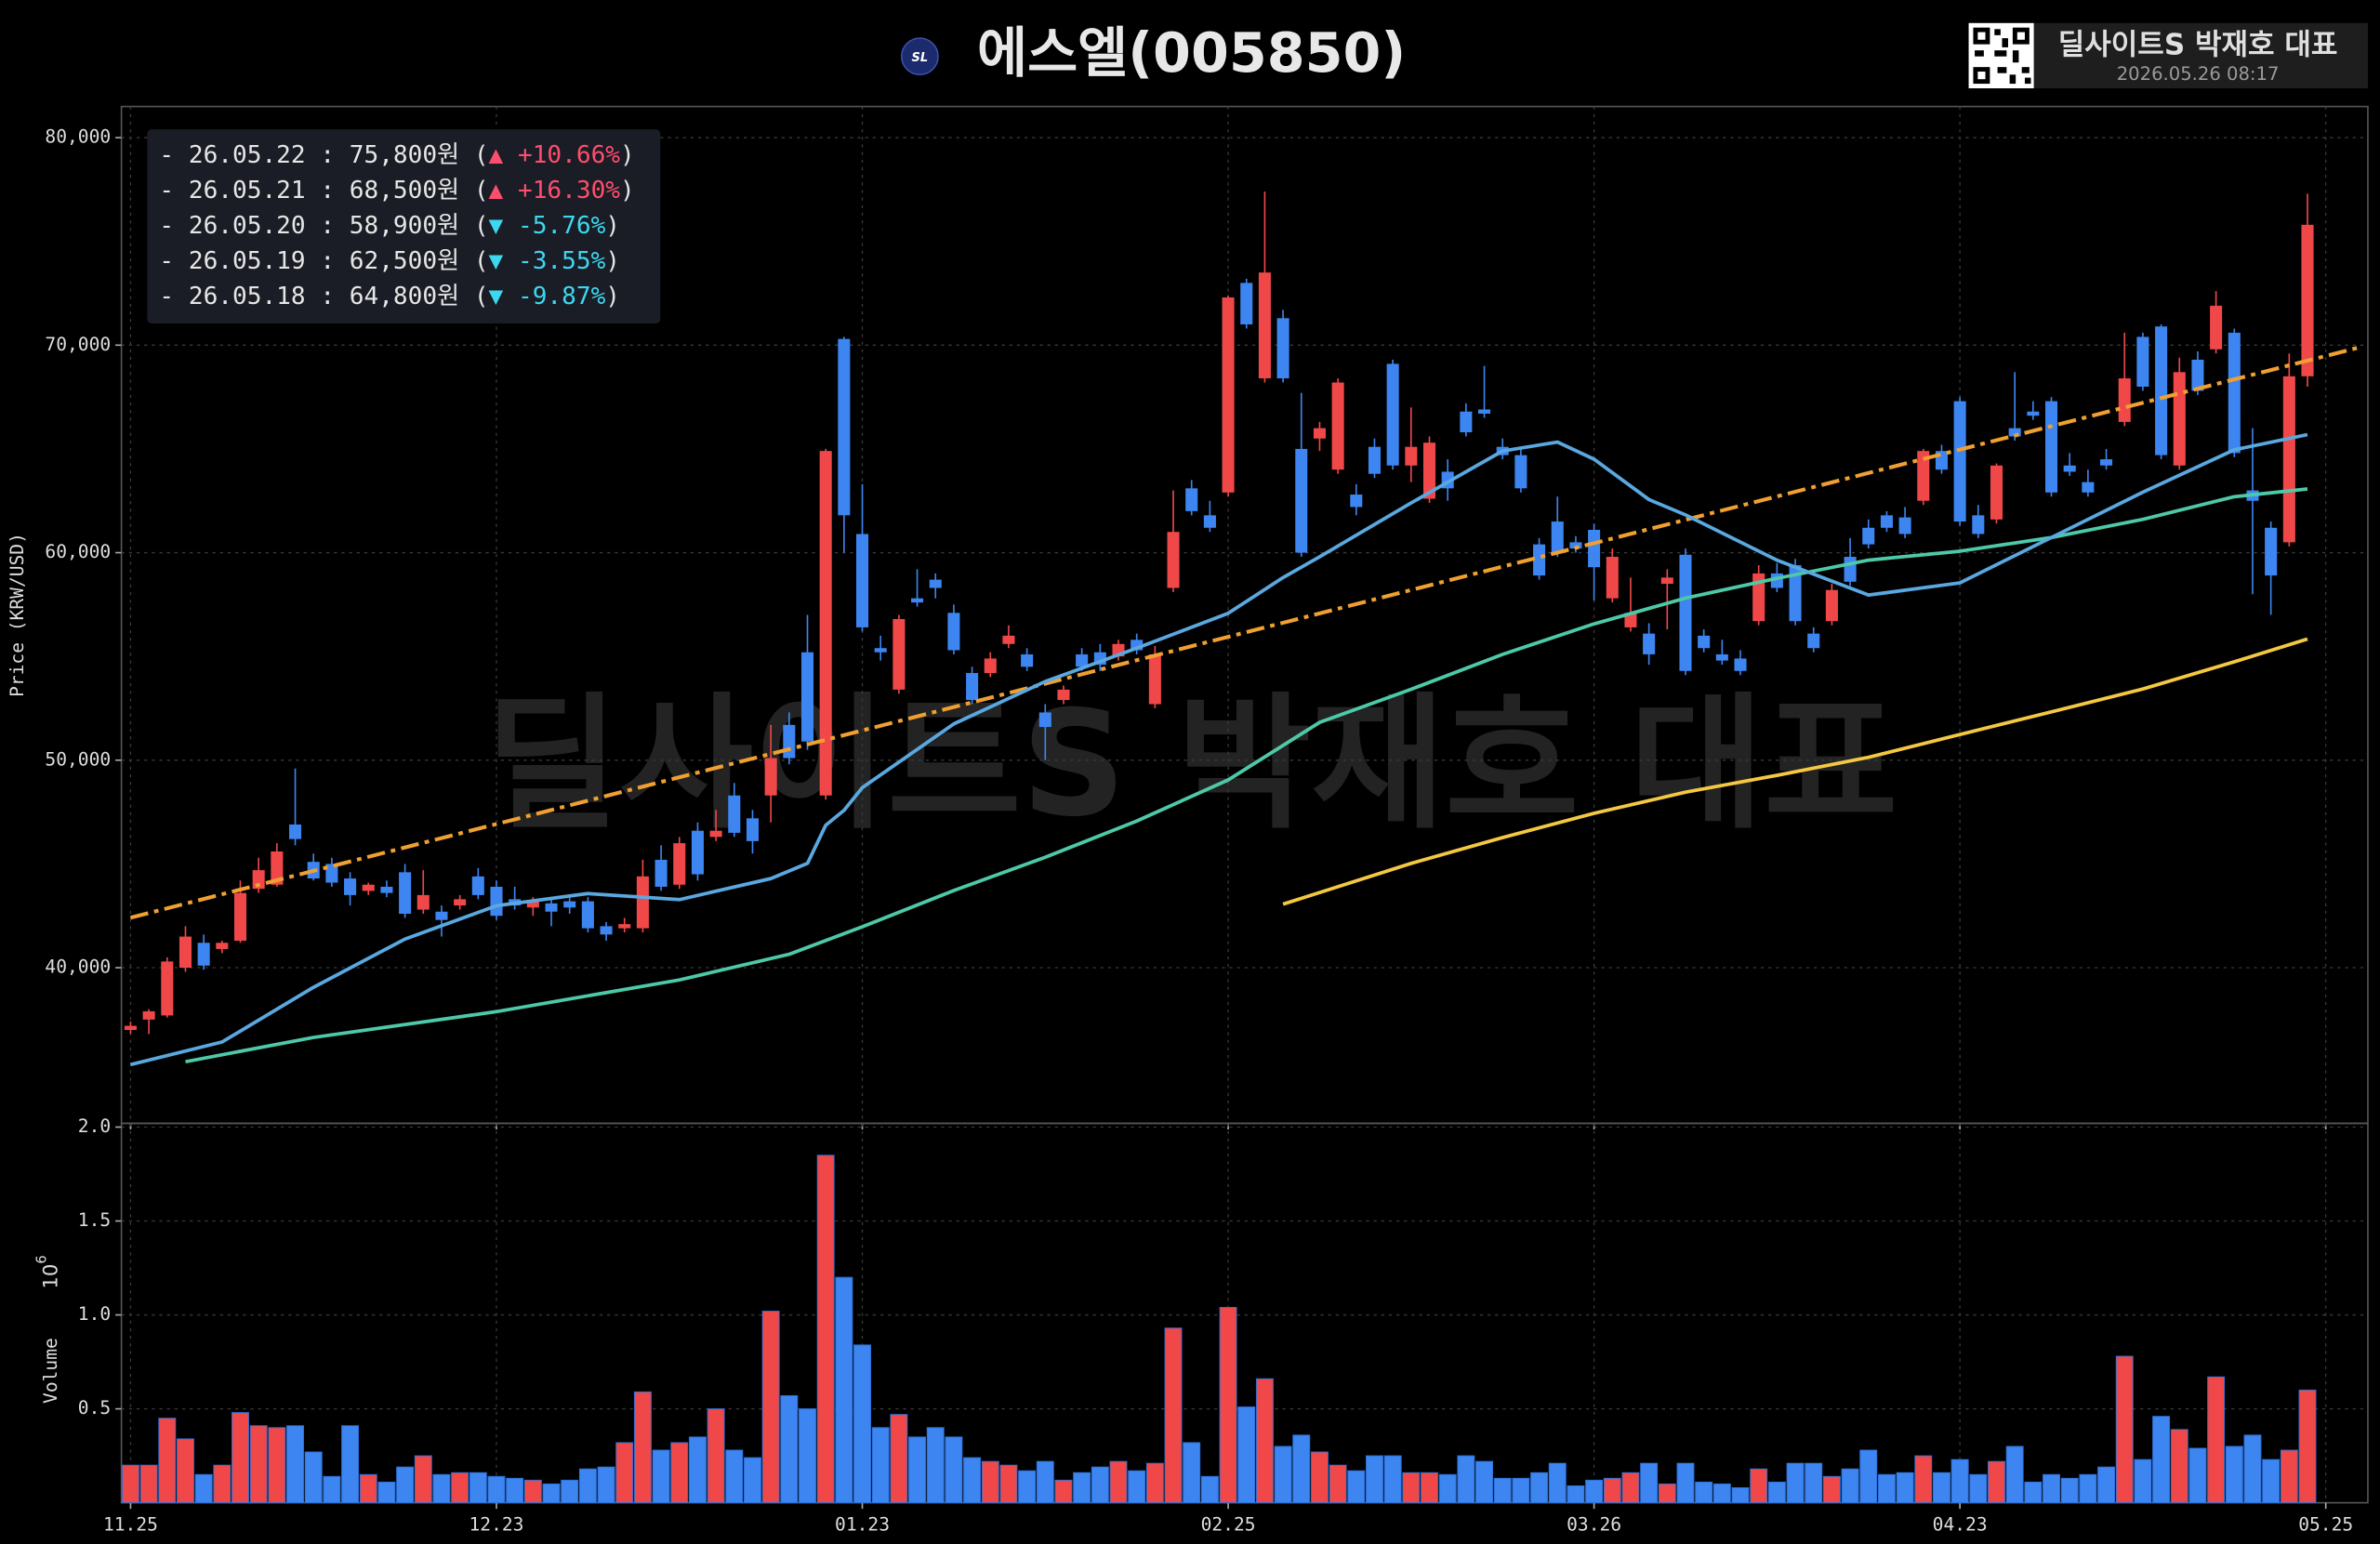  Describe the element at coordinates (555, 190) in the screenshot. I see `legend-change: ▲ +16.30%` at that location.